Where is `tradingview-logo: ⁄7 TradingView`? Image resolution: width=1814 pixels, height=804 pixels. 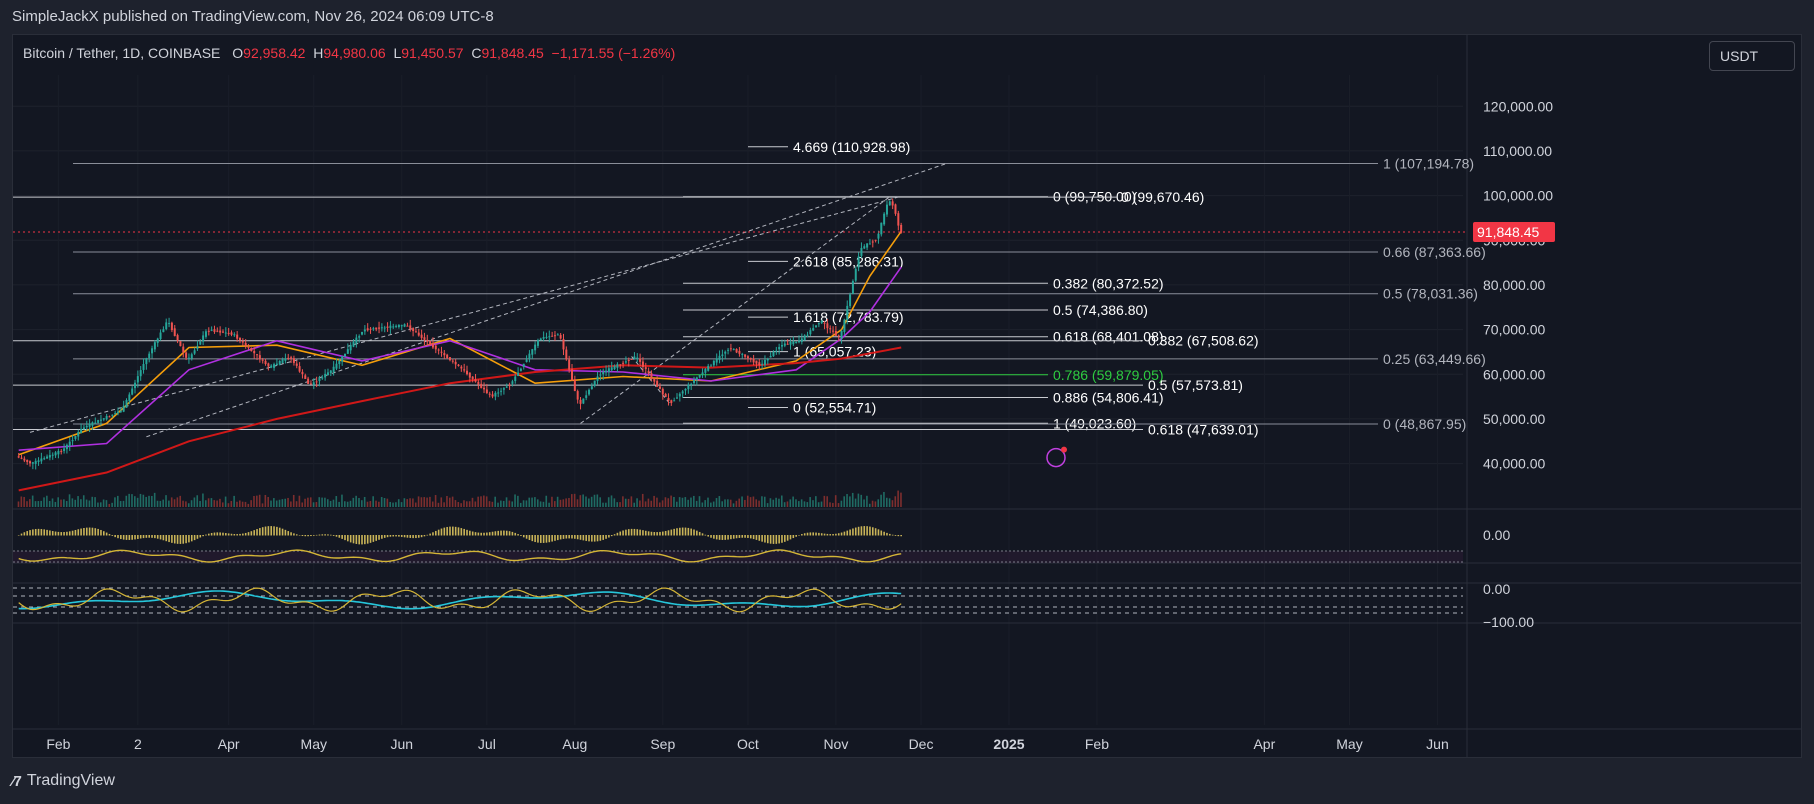
tradingview-logo: ⁄7 TradingView is located at coordinates (63, 781).